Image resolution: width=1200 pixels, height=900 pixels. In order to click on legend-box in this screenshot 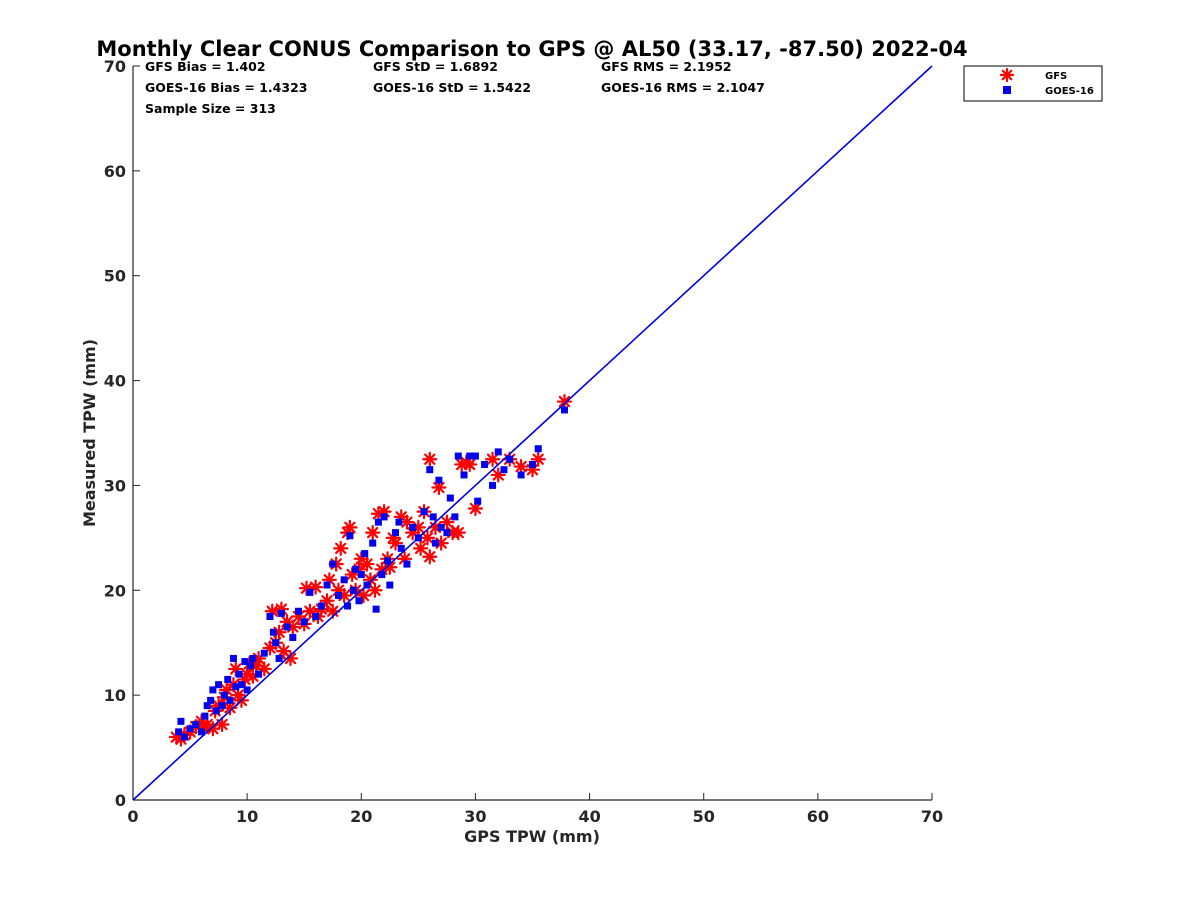, I will do `click(1033, 83)`.